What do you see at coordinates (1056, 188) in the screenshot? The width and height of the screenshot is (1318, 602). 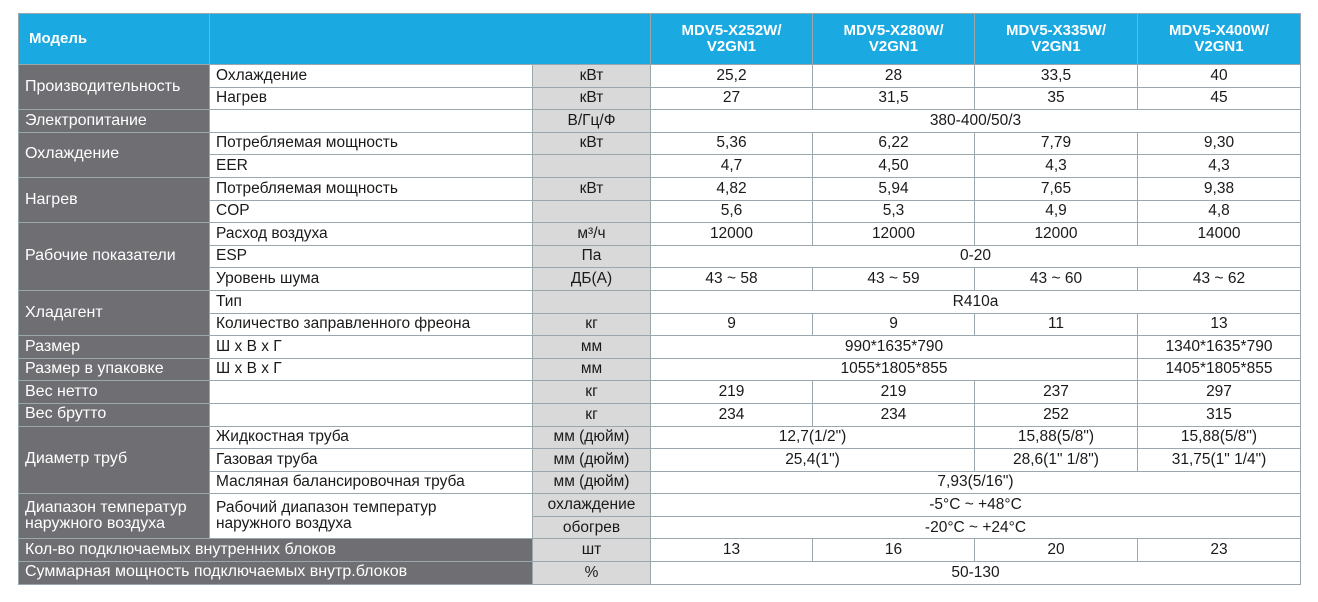 I see `value-cell: 7,65` at bounding box center [1056, 188].